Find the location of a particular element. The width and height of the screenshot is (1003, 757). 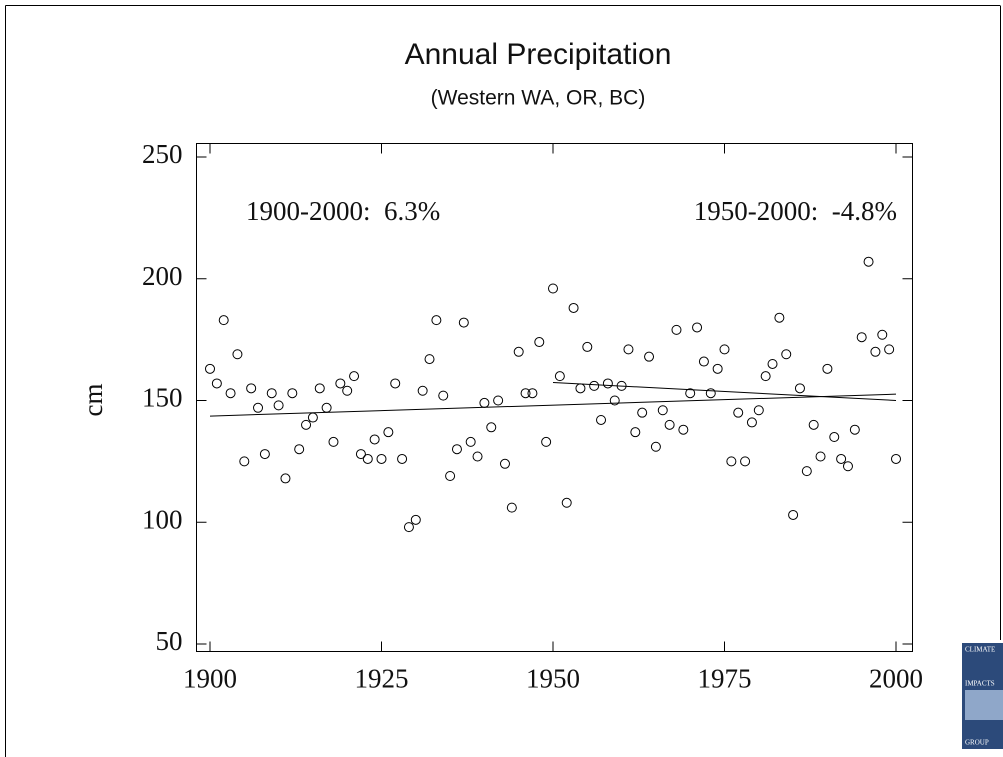

logo-text: IMPACTS is located at coordinates (980, 684).